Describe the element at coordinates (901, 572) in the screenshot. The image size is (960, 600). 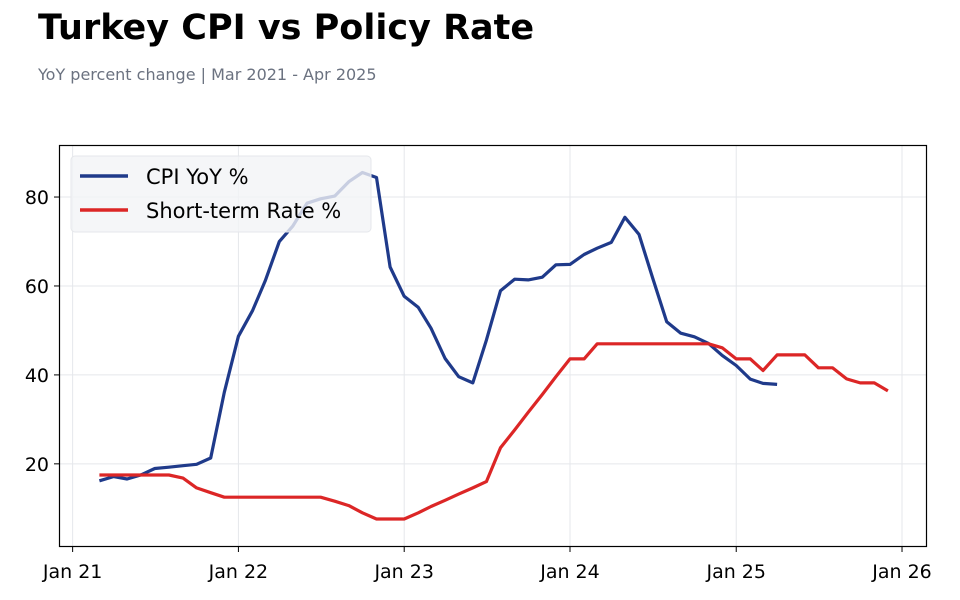
I see `x-tick-label: Jan 26` at that location.